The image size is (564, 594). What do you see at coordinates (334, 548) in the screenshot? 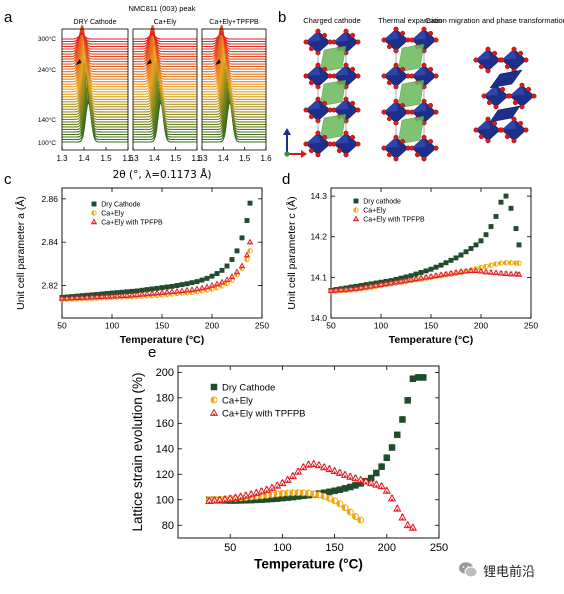
I see `x-tick-label: 150` at bounding box center [334, 548].